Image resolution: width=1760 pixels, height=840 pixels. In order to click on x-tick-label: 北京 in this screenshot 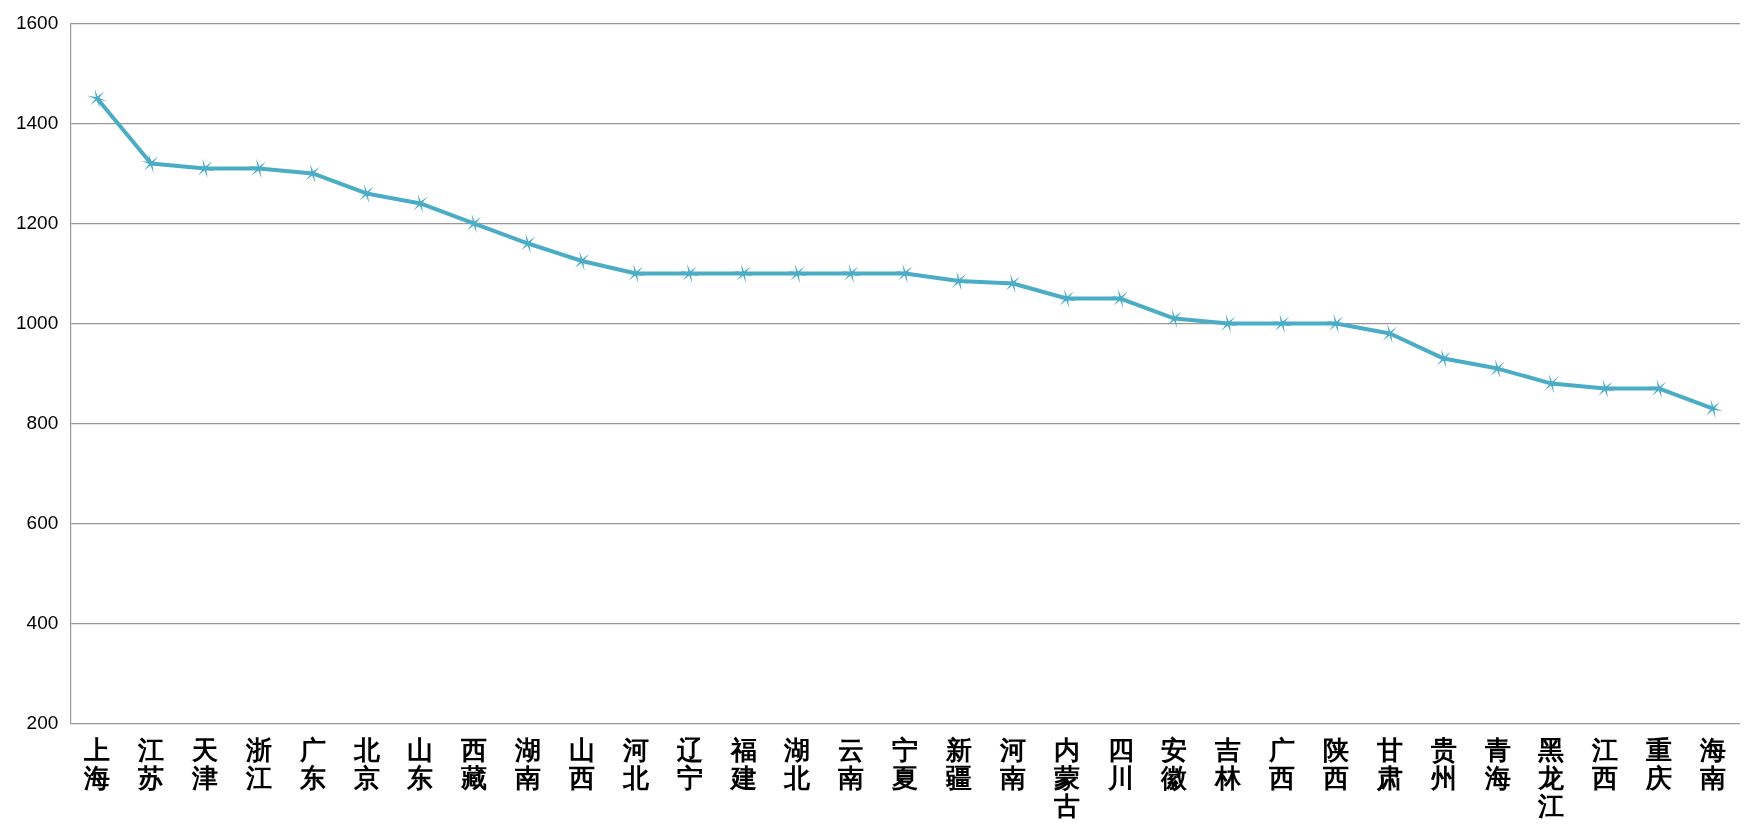, I will do `click(366, 763)`.